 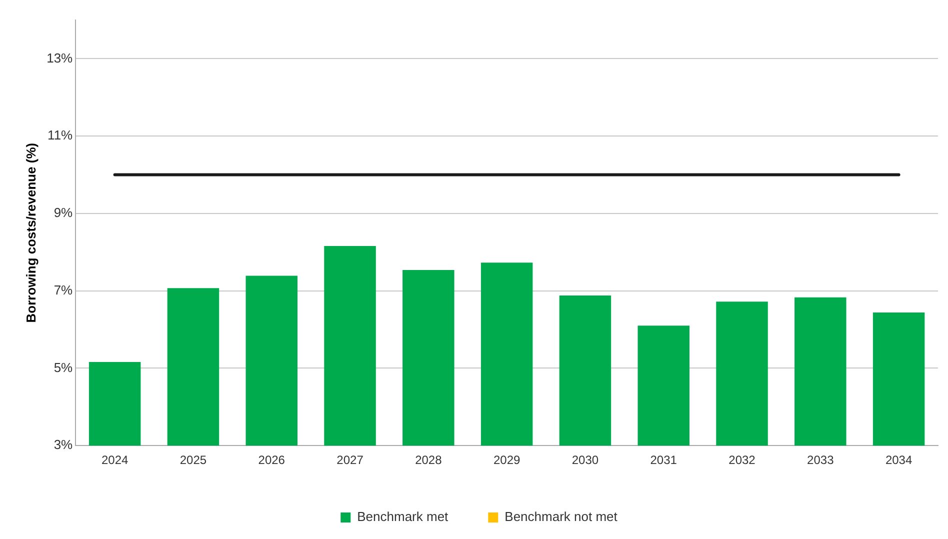 What do you see at coordinates (561, 516) in the screenshot?
I see `legend-label: Benchmark not met` at bounding box center [561, 516].